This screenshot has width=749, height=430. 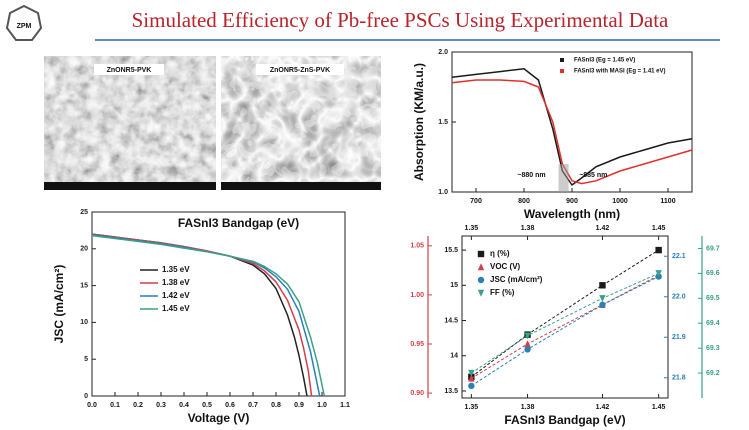 What do you see at coordinates (138, 405) in the screenshot?
I see `x-tick-label: 0.2` at bounding box center [138, 405].